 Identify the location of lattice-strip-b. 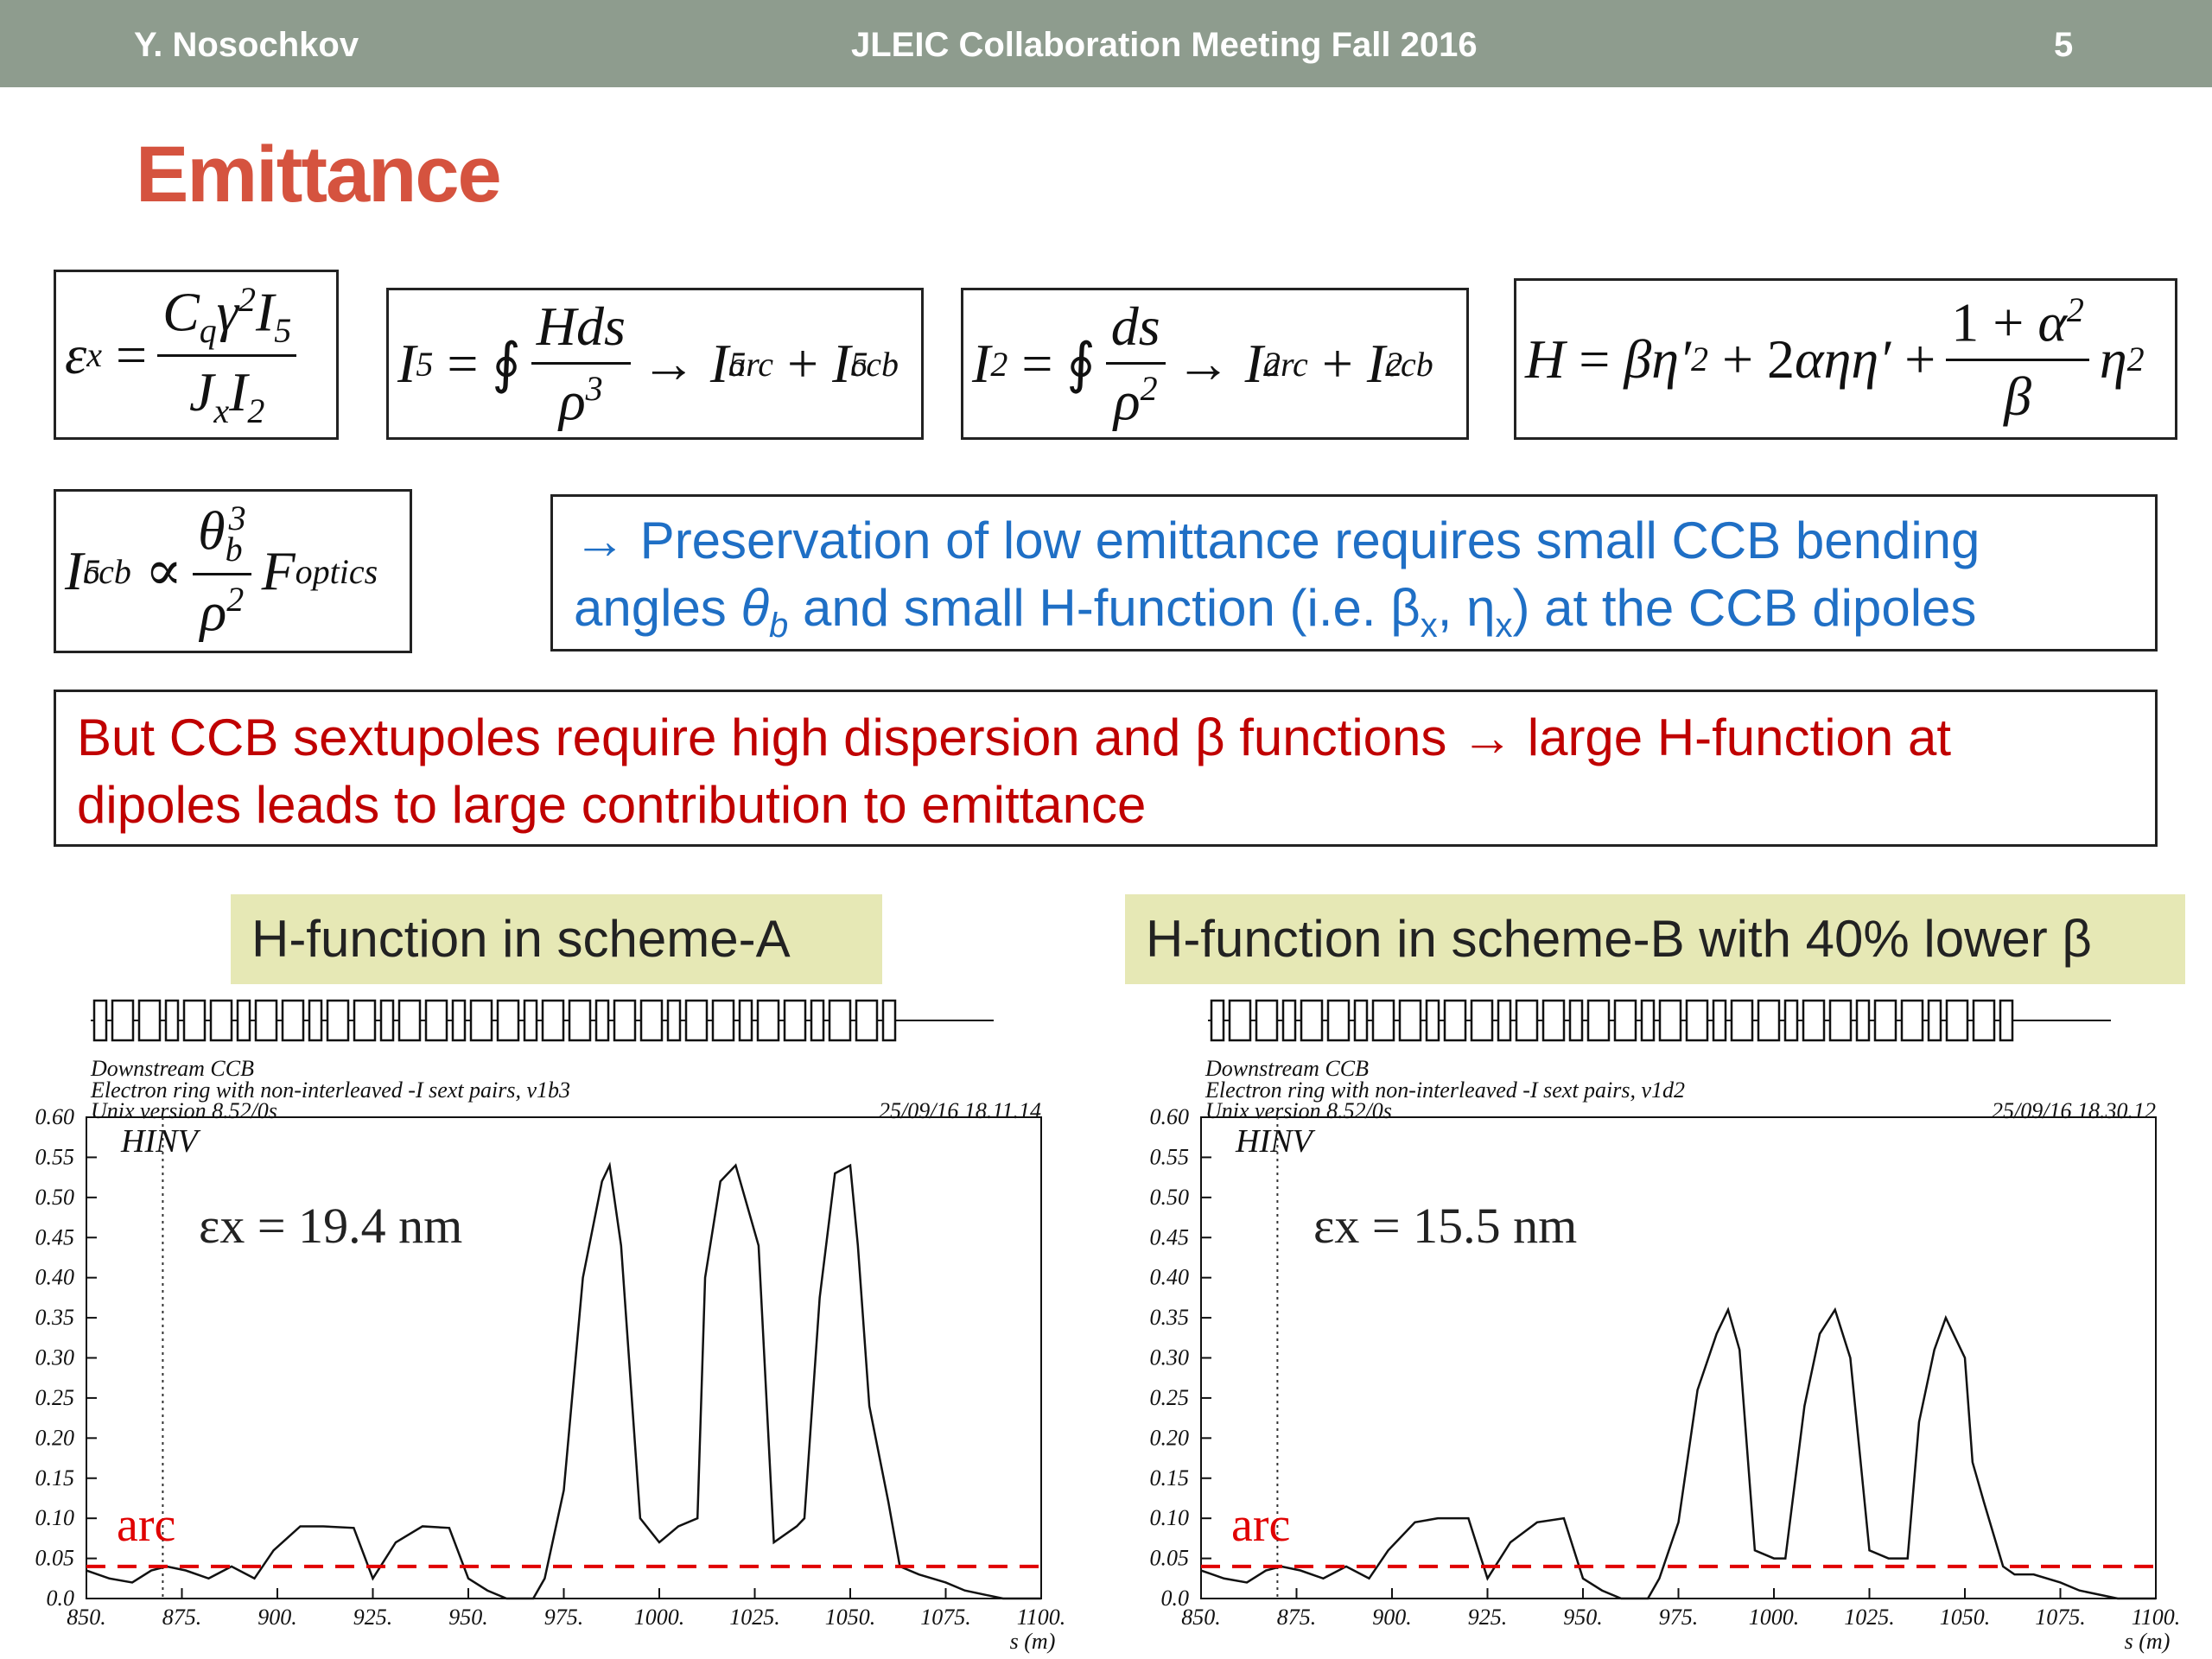
(1659, 1021).